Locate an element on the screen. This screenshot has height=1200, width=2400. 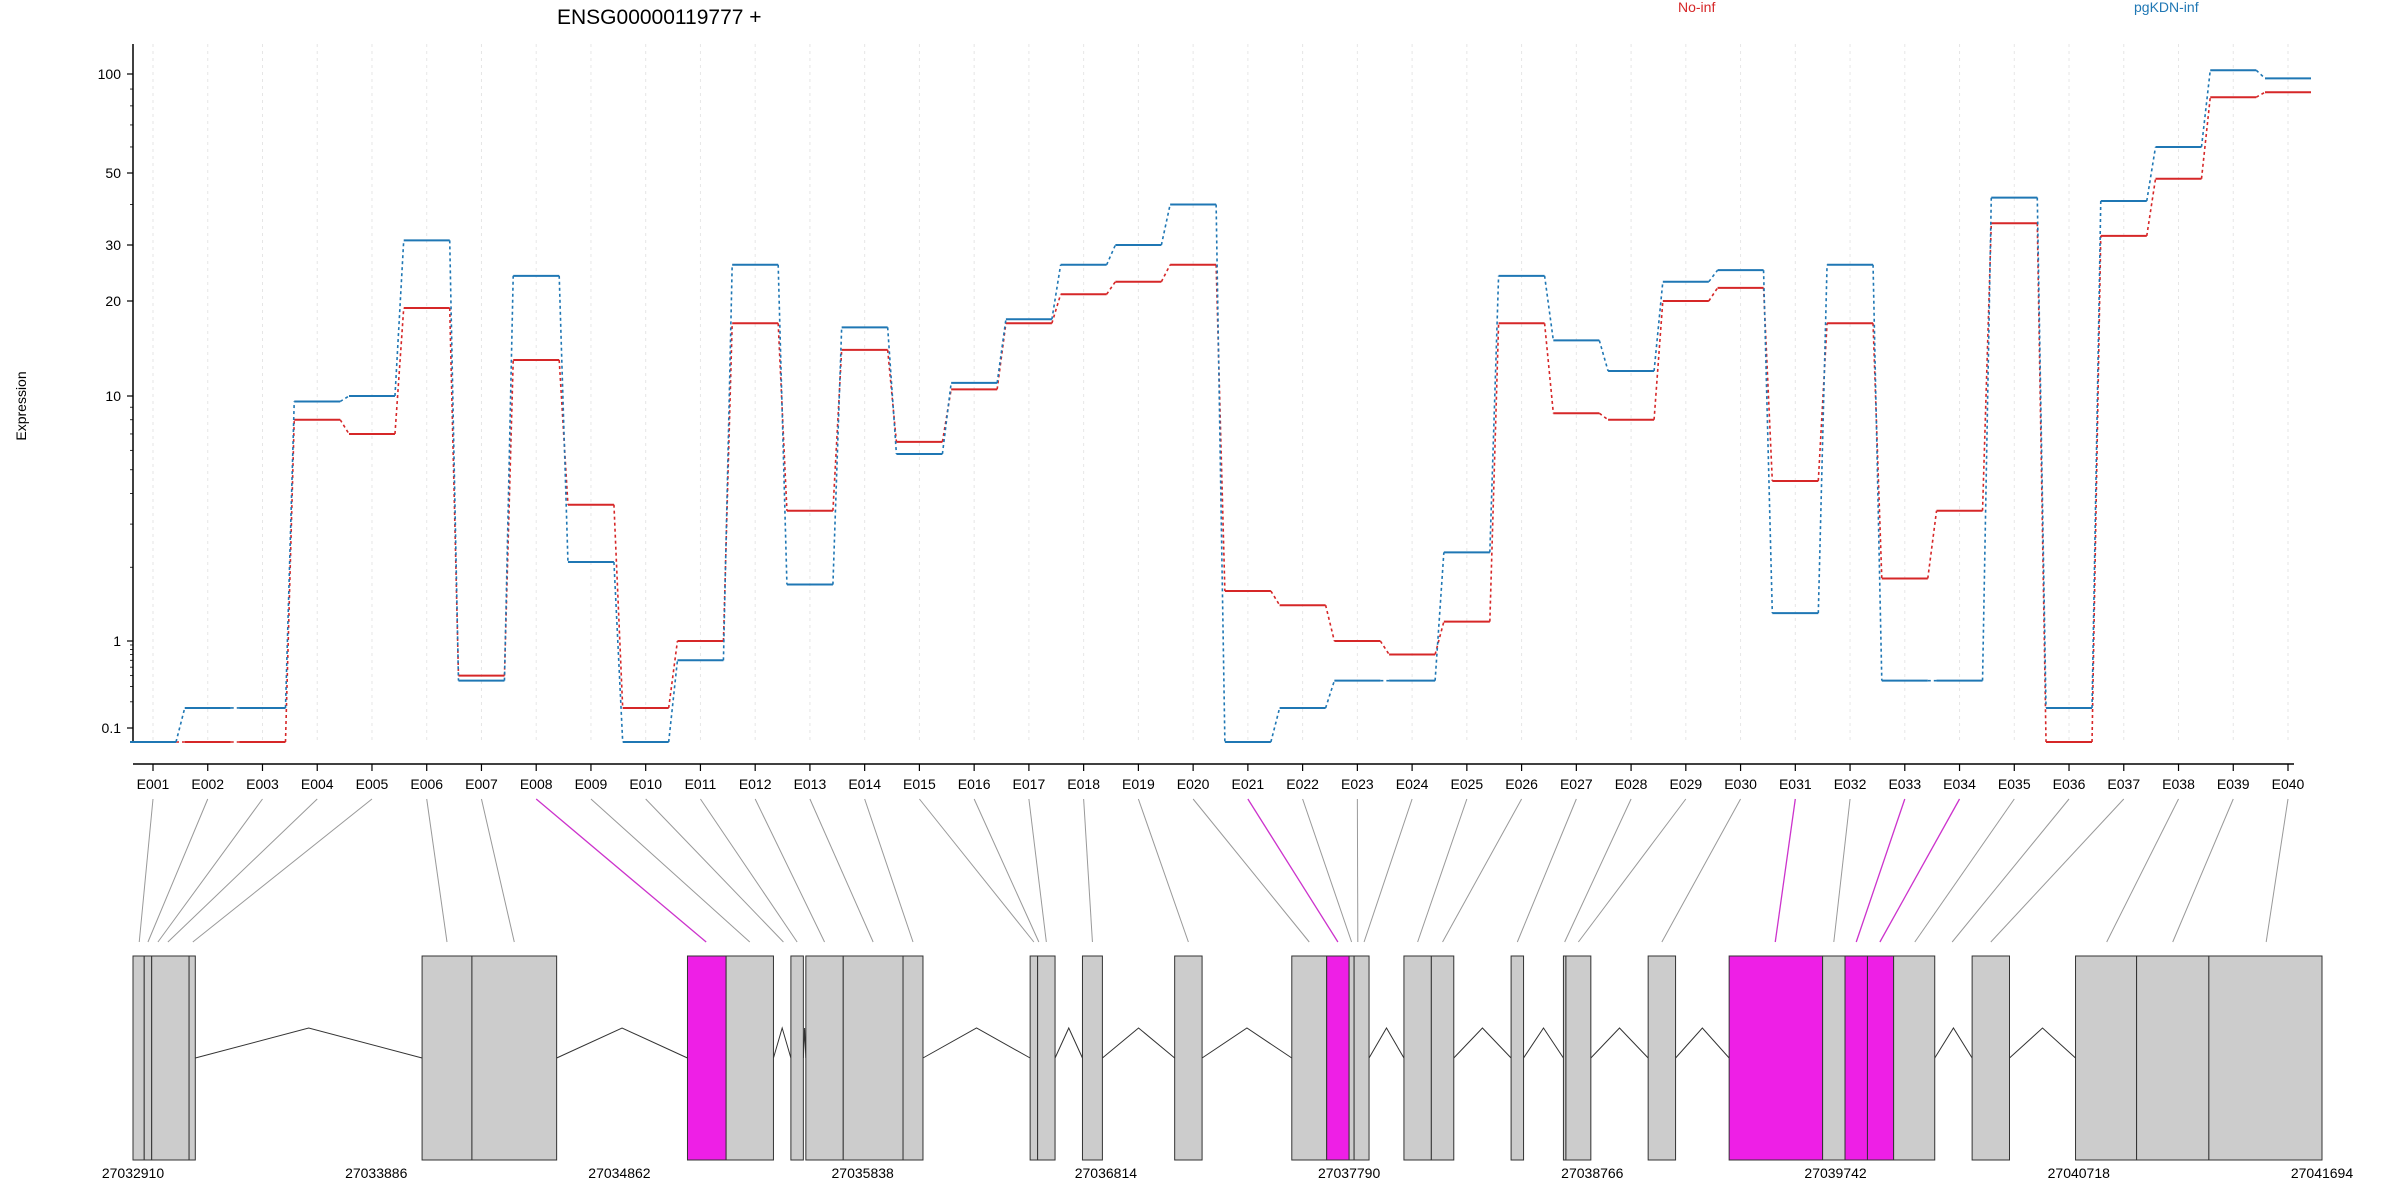
x-tick-label: E039 is located at coordinates (2233, 784).